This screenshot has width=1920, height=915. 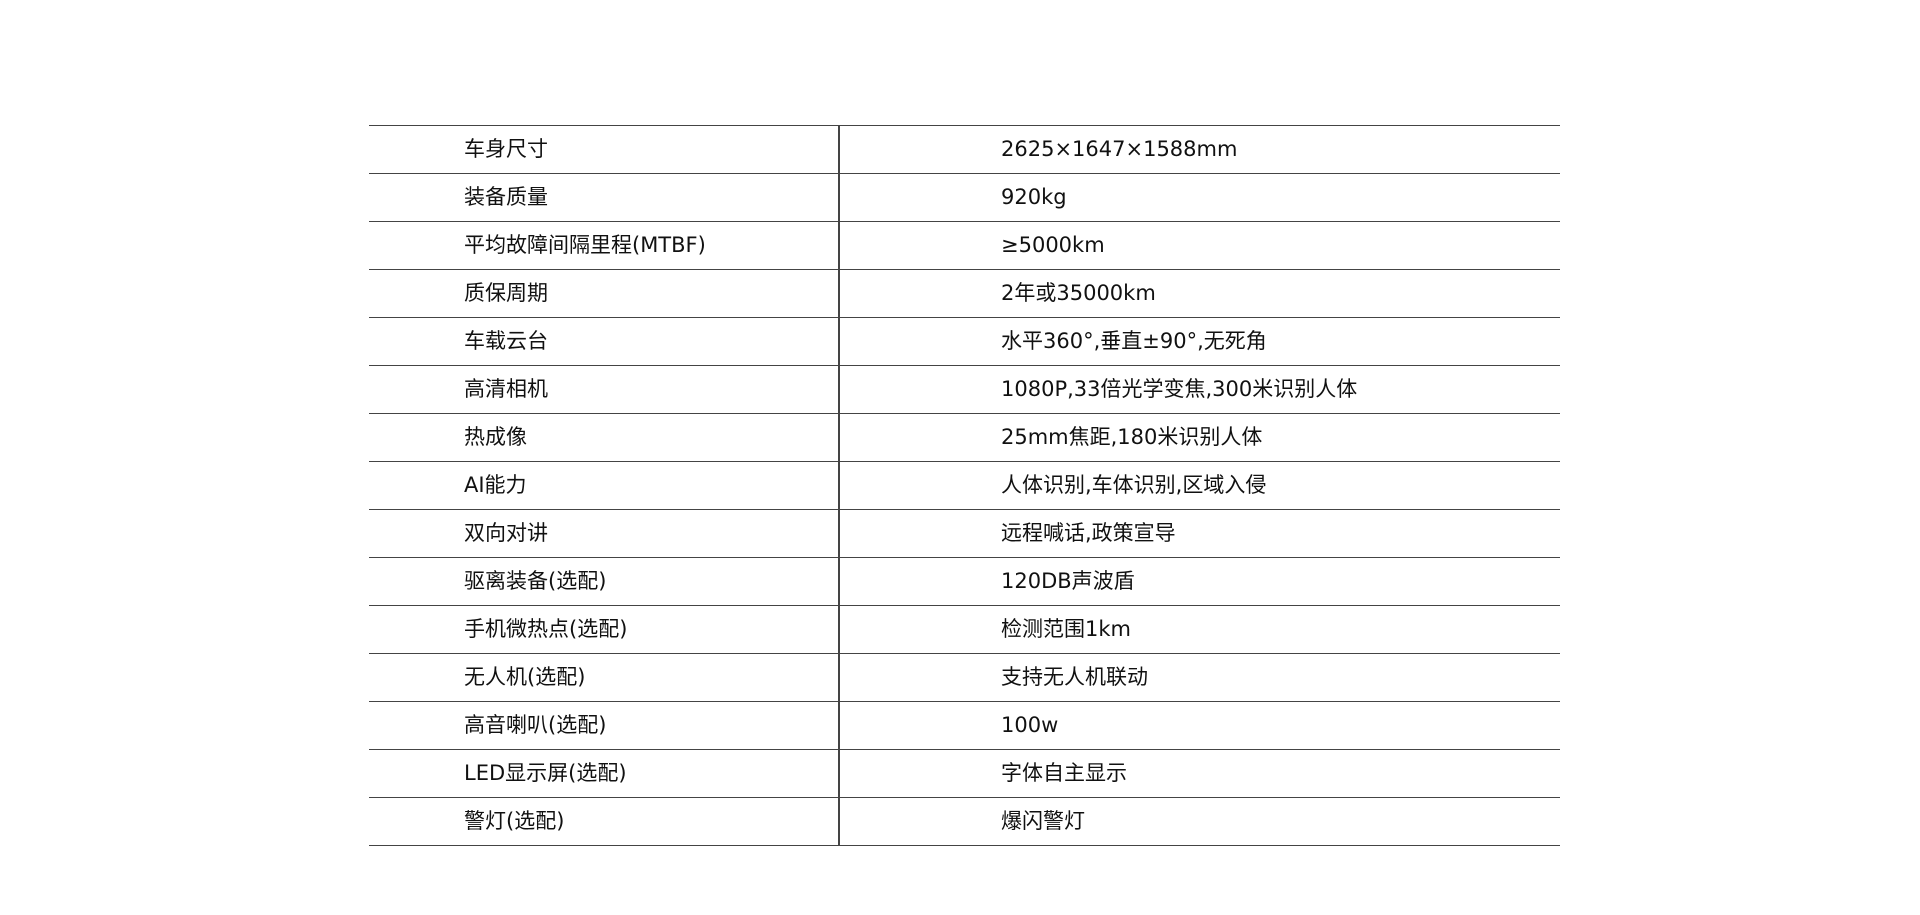 I want to click on spec-value: 人体识别,车体识别,区域入侵, so click(x=1134, y=485).